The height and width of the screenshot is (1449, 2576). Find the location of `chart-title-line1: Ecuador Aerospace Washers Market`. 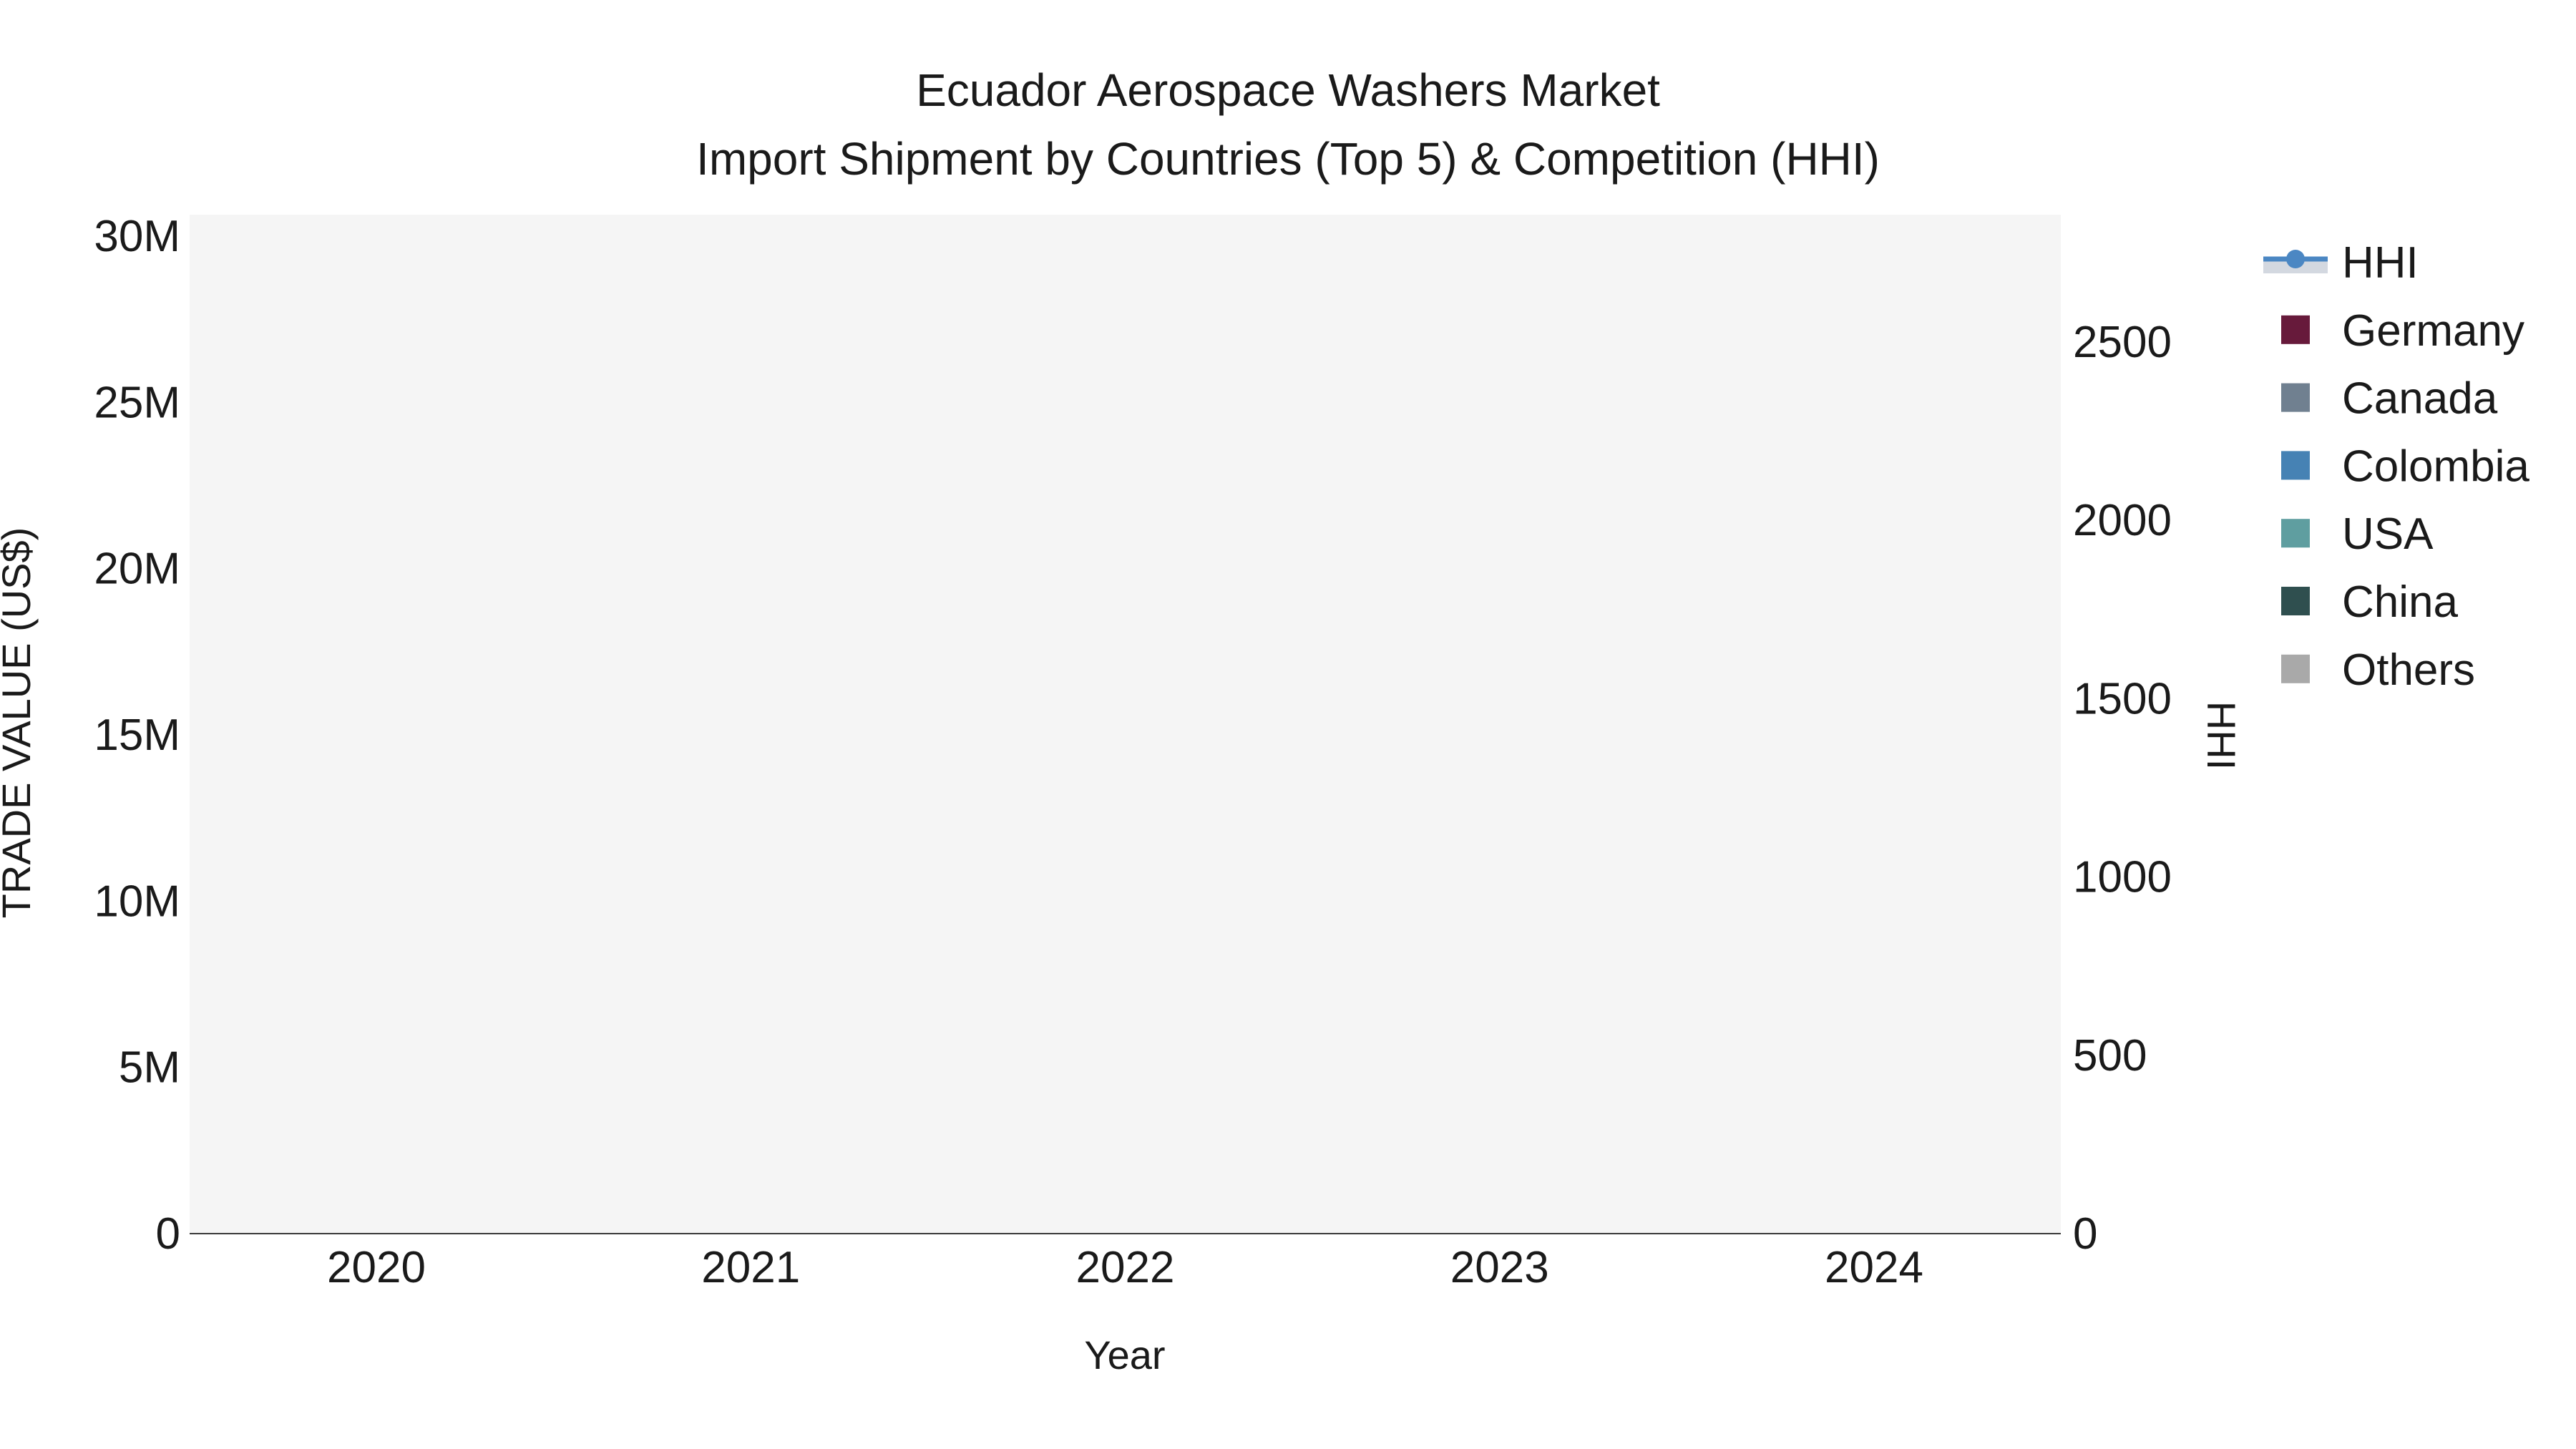

chart-title-line1: Ecuador Aerospace Washers Market is located at coordinates (1288, 90).